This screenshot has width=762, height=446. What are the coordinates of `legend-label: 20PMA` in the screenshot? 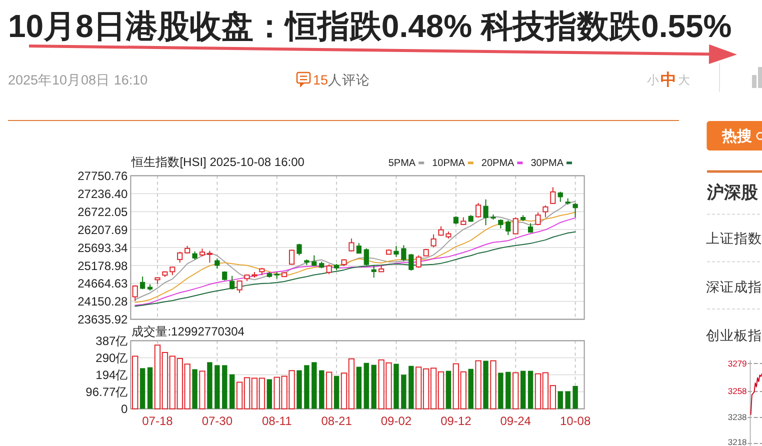 It's located at (498, 164).